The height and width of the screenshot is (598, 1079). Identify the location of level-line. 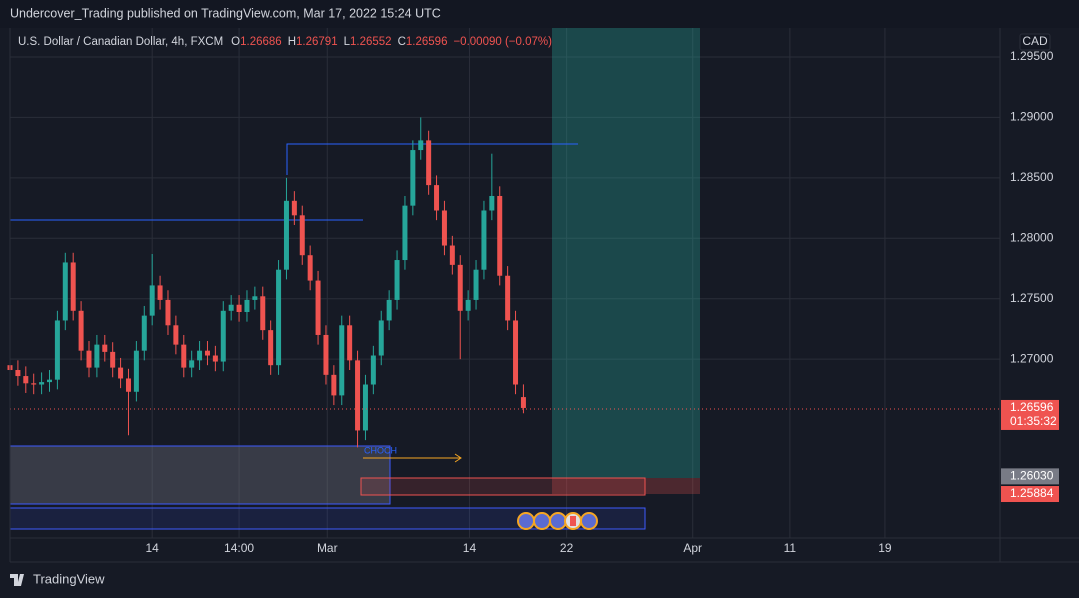
(432, 159).